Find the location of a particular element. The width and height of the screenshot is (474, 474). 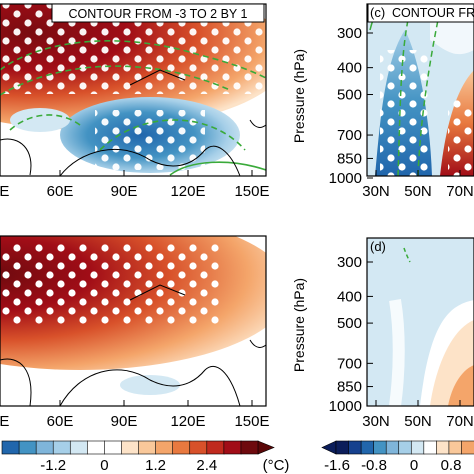

panel-c-y-tick-label: 300 is located at coordinates (349, 33).